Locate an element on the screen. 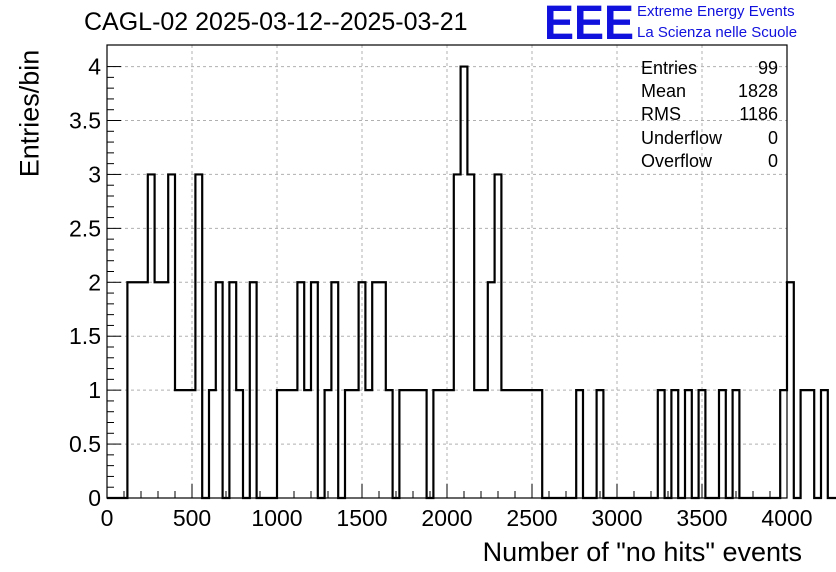 This screenshot has width=836, height=572. chart-title: CAGL-02 2025-03-12--2025-03-21 is located at coordinates (276, 22).